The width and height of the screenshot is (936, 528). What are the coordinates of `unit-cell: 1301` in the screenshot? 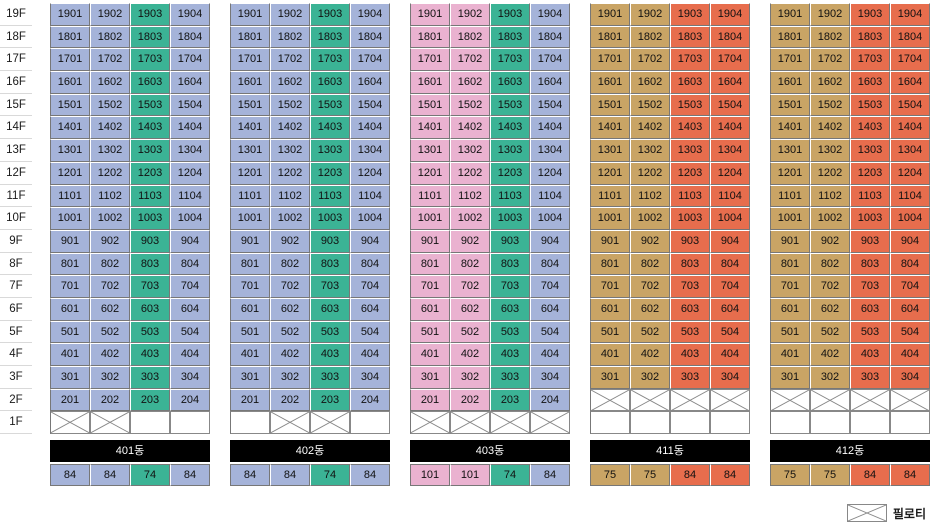 It's located at (70, 150).